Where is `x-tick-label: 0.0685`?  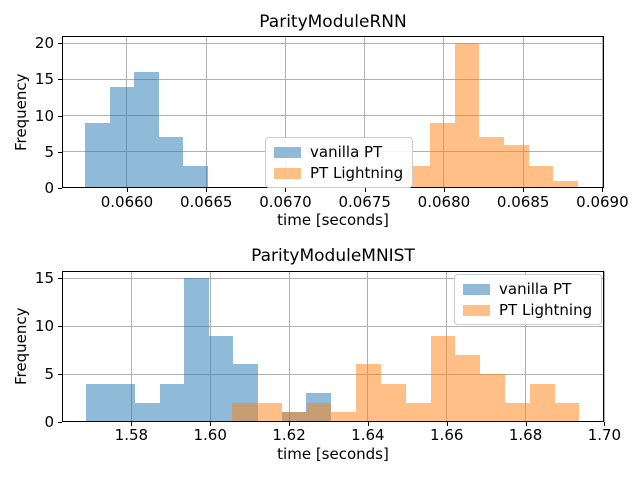 x-tick-label: 0.0685 is located at coordinates (523, 202).